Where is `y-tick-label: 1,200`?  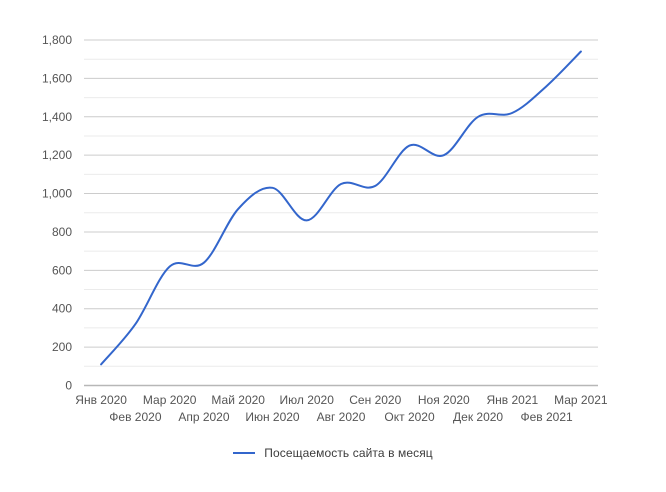 y-tick-label: 1,200 is located at coordinates (57, 155).